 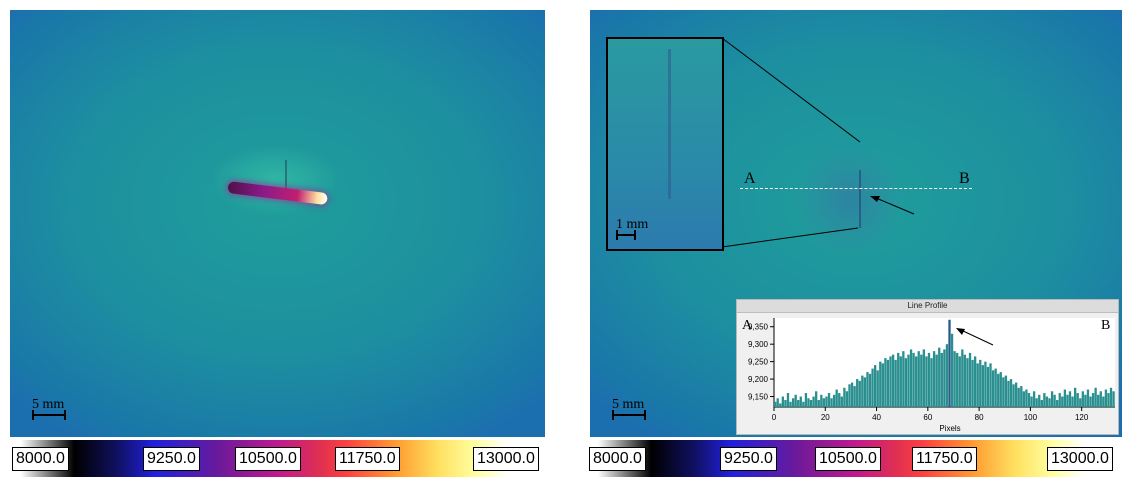 What do you see at coordinates (791, 90) in the screenshot?
I see `zoom-connector-top` at bounding box center [791, 90].